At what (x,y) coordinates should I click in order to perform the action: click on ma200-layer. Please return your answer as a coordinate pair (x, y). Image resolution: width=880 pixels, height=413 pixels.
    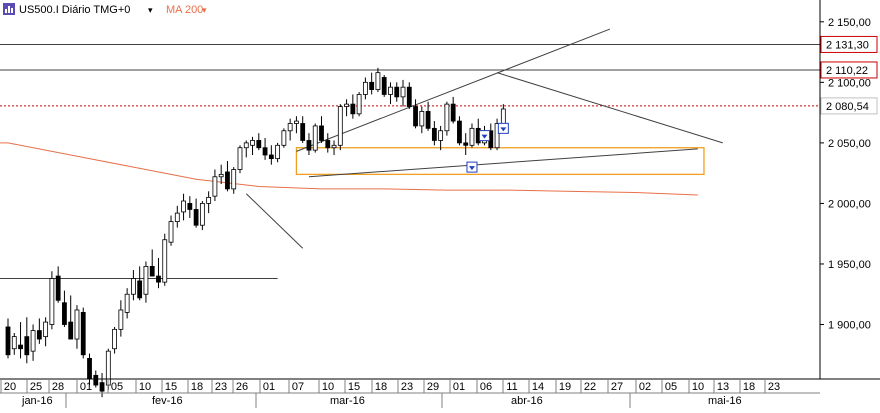
    Looking at the image, I should click on (349, 169).